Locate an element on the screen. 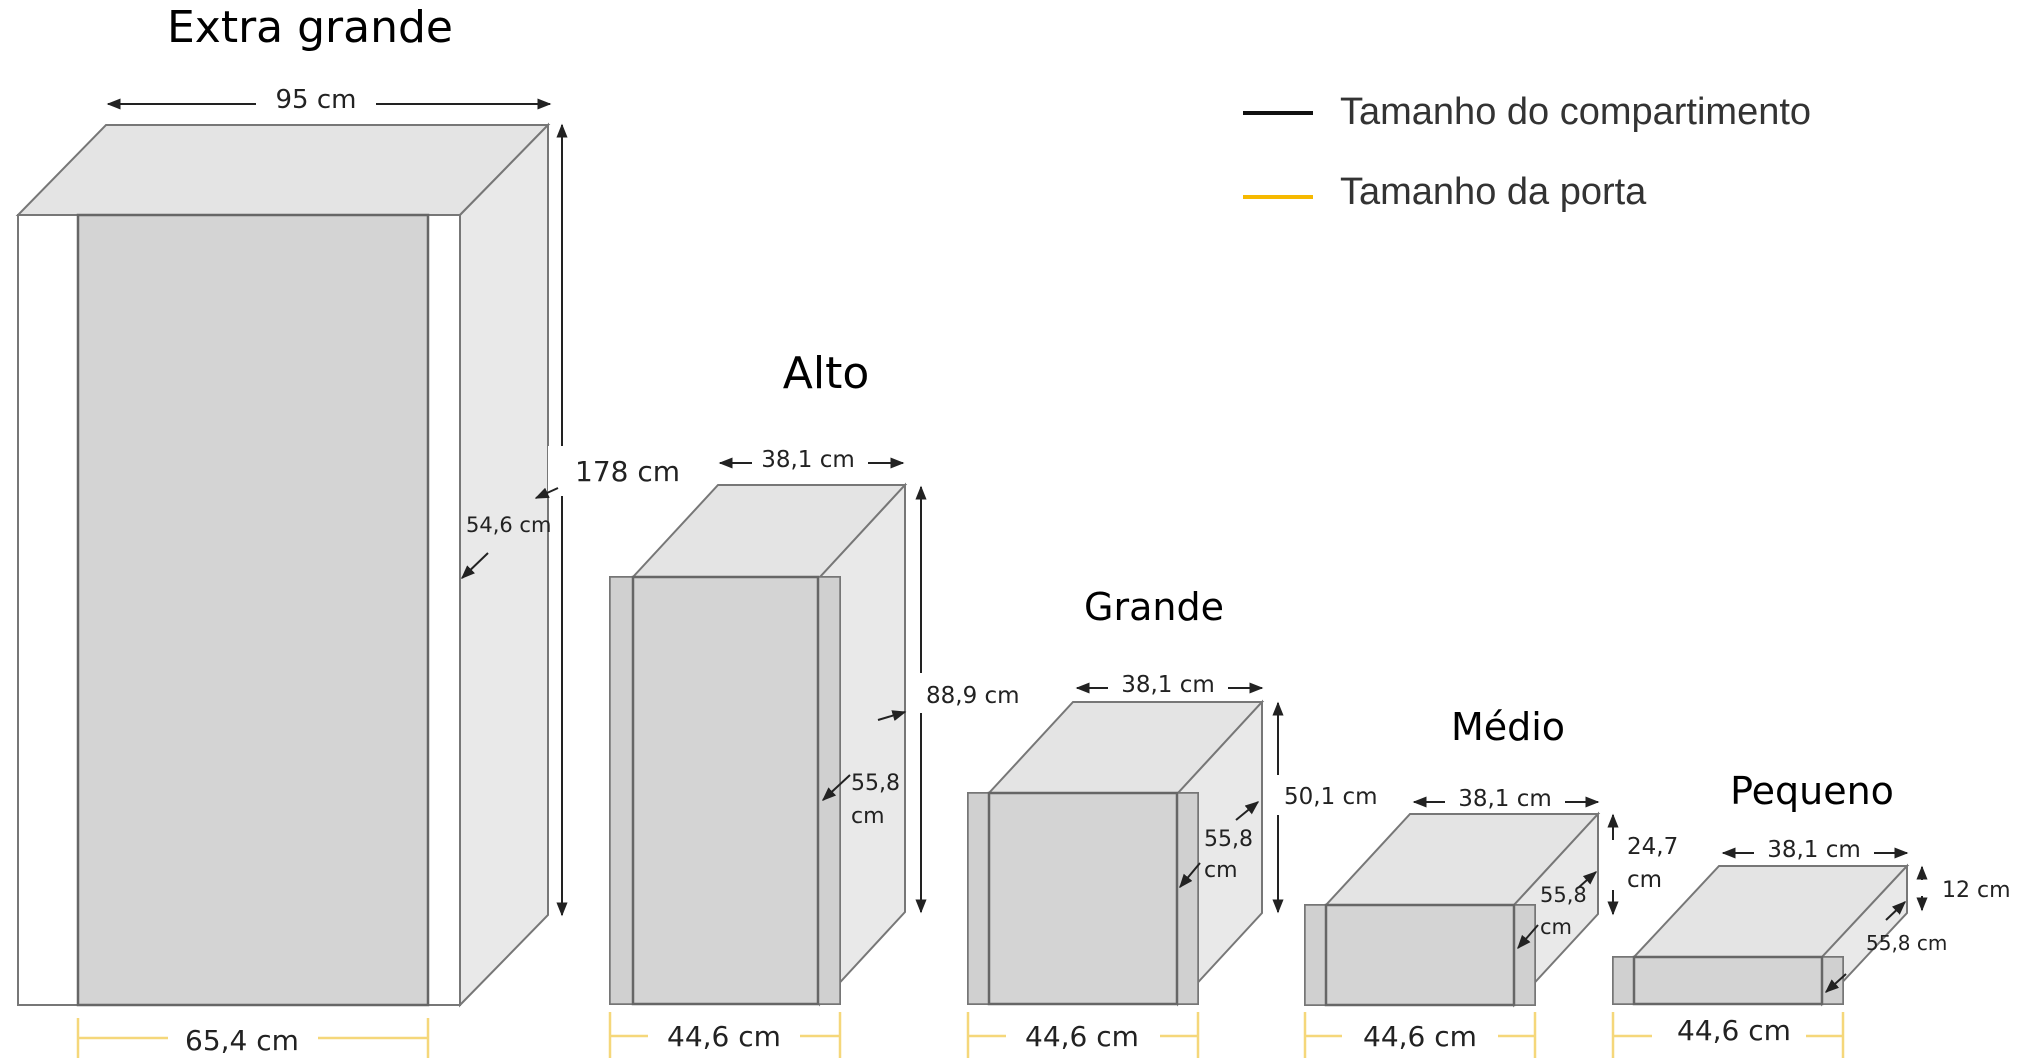 The image size is (2018, 1061). box-top-face is located at coordinates (283, 170).